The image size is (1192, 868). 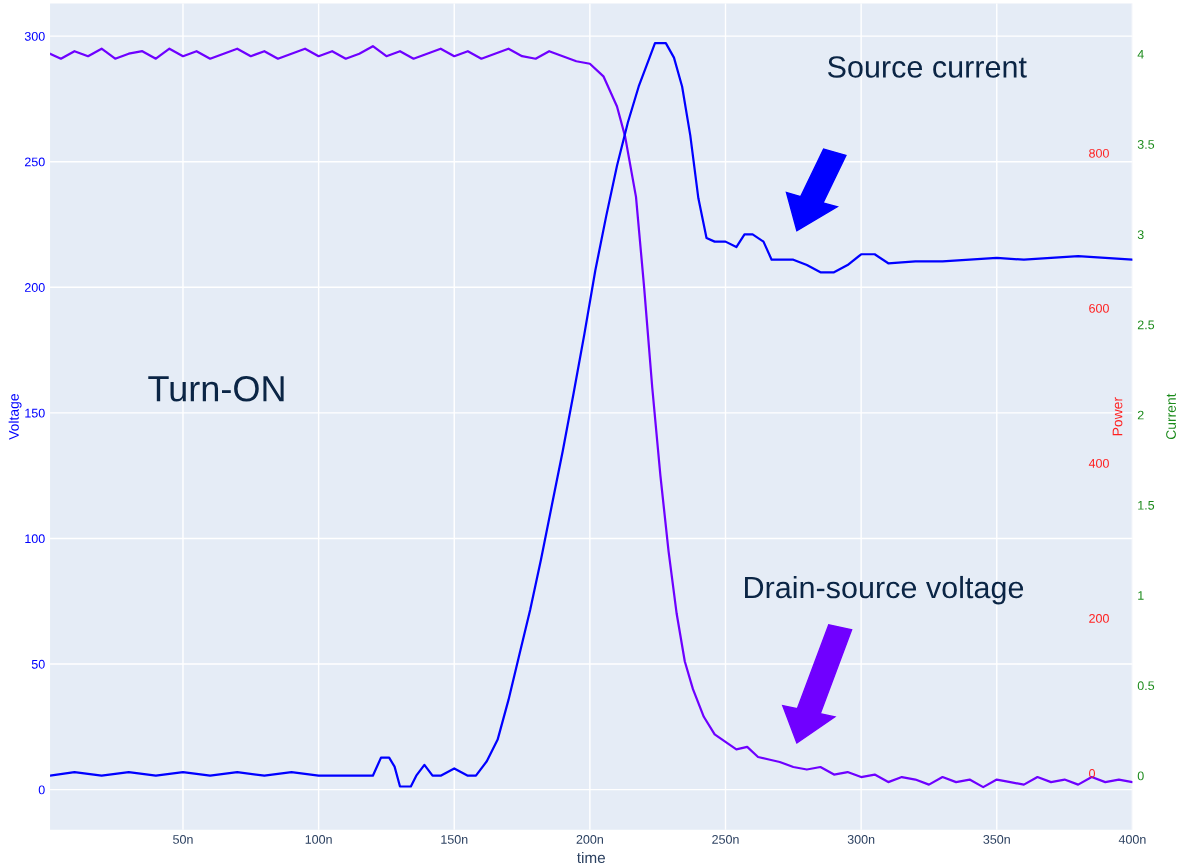 What do you see at coordinates (1092, 773) in the screenshot?
I see `y3-tick-label: 0` at bounding box center [1092, 773].